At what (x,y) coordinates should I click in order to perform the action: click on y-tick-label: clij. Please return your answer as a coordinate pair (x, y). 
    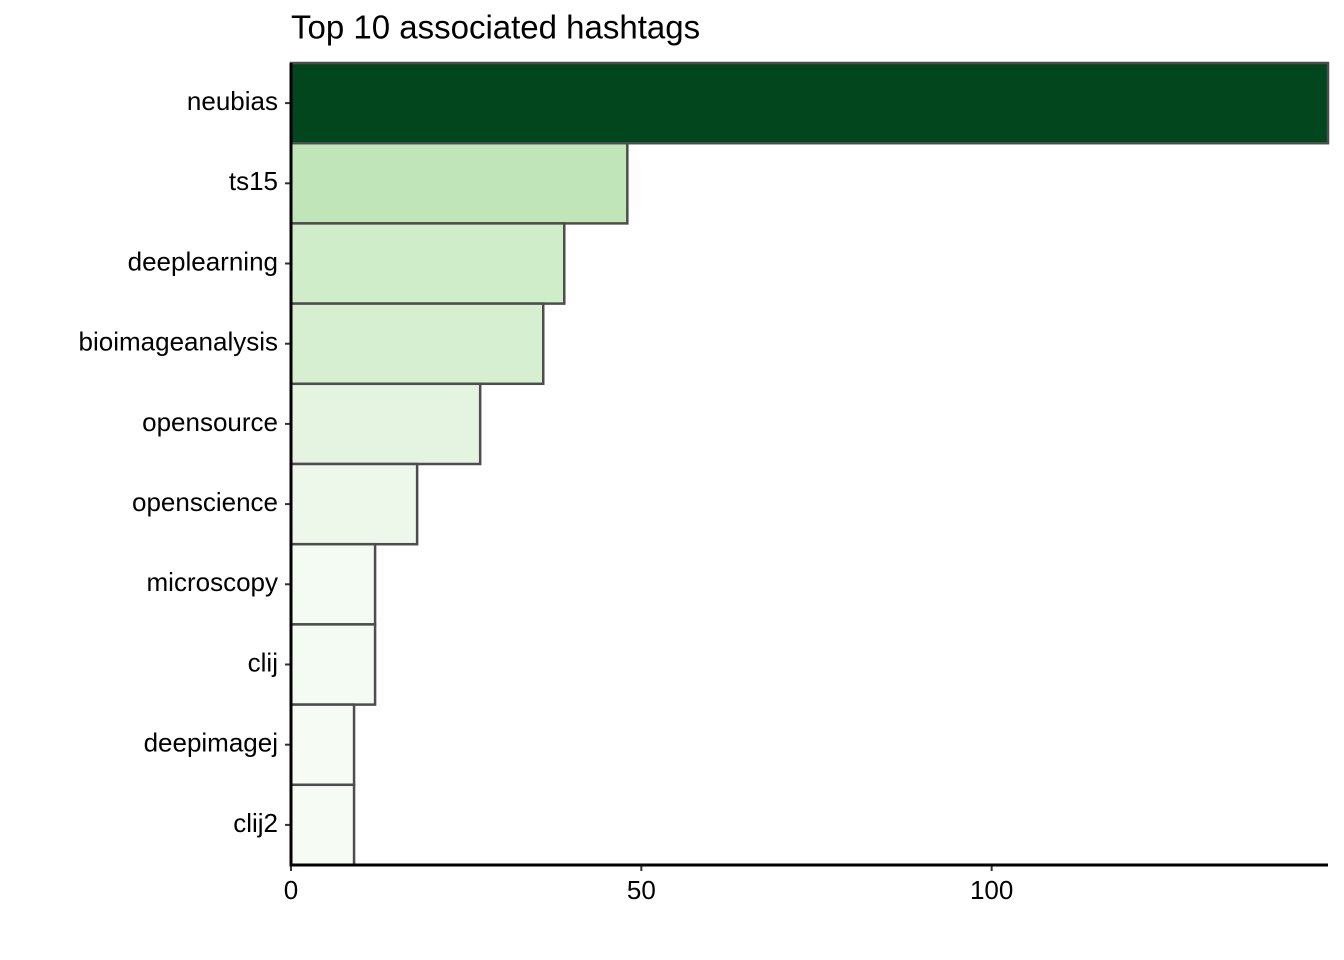
    Looking at the image, I should click on (263, 662).